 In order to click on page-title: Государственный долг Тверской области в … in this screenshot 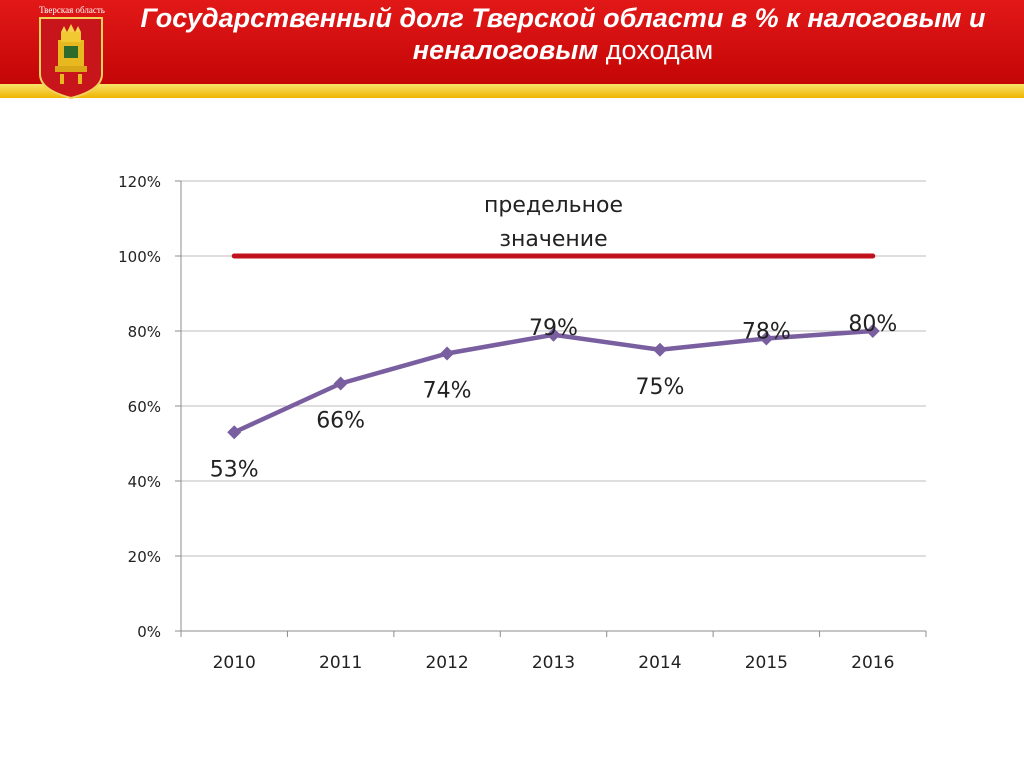, I will do `click(563, 34)`.